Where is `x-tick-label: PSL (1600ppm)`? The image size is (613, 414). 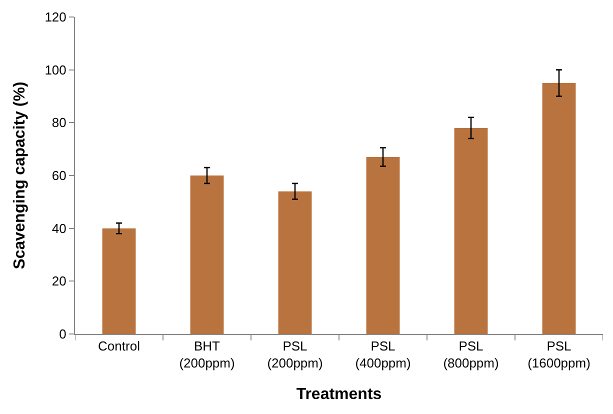
x-tick-label: PSL (1600ppm) is located at coordinates (559, 354).